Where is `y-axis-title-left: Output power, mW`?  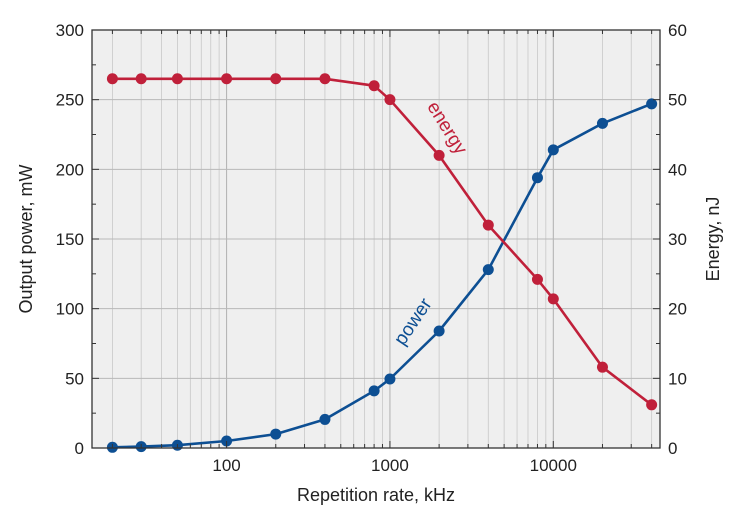 y-axis-title-left: Output power, mW is located at coordinates (26, 238).